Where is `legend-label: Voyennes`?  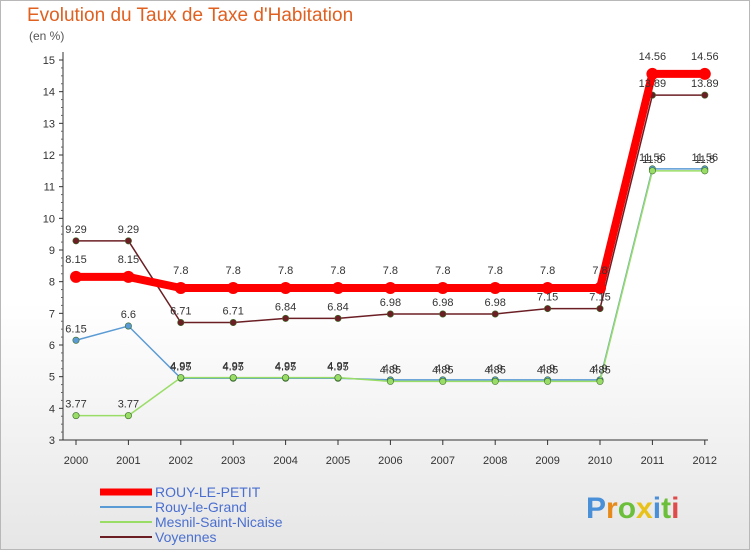 legend-label: Voyennes is located at coordinates (186, 537).